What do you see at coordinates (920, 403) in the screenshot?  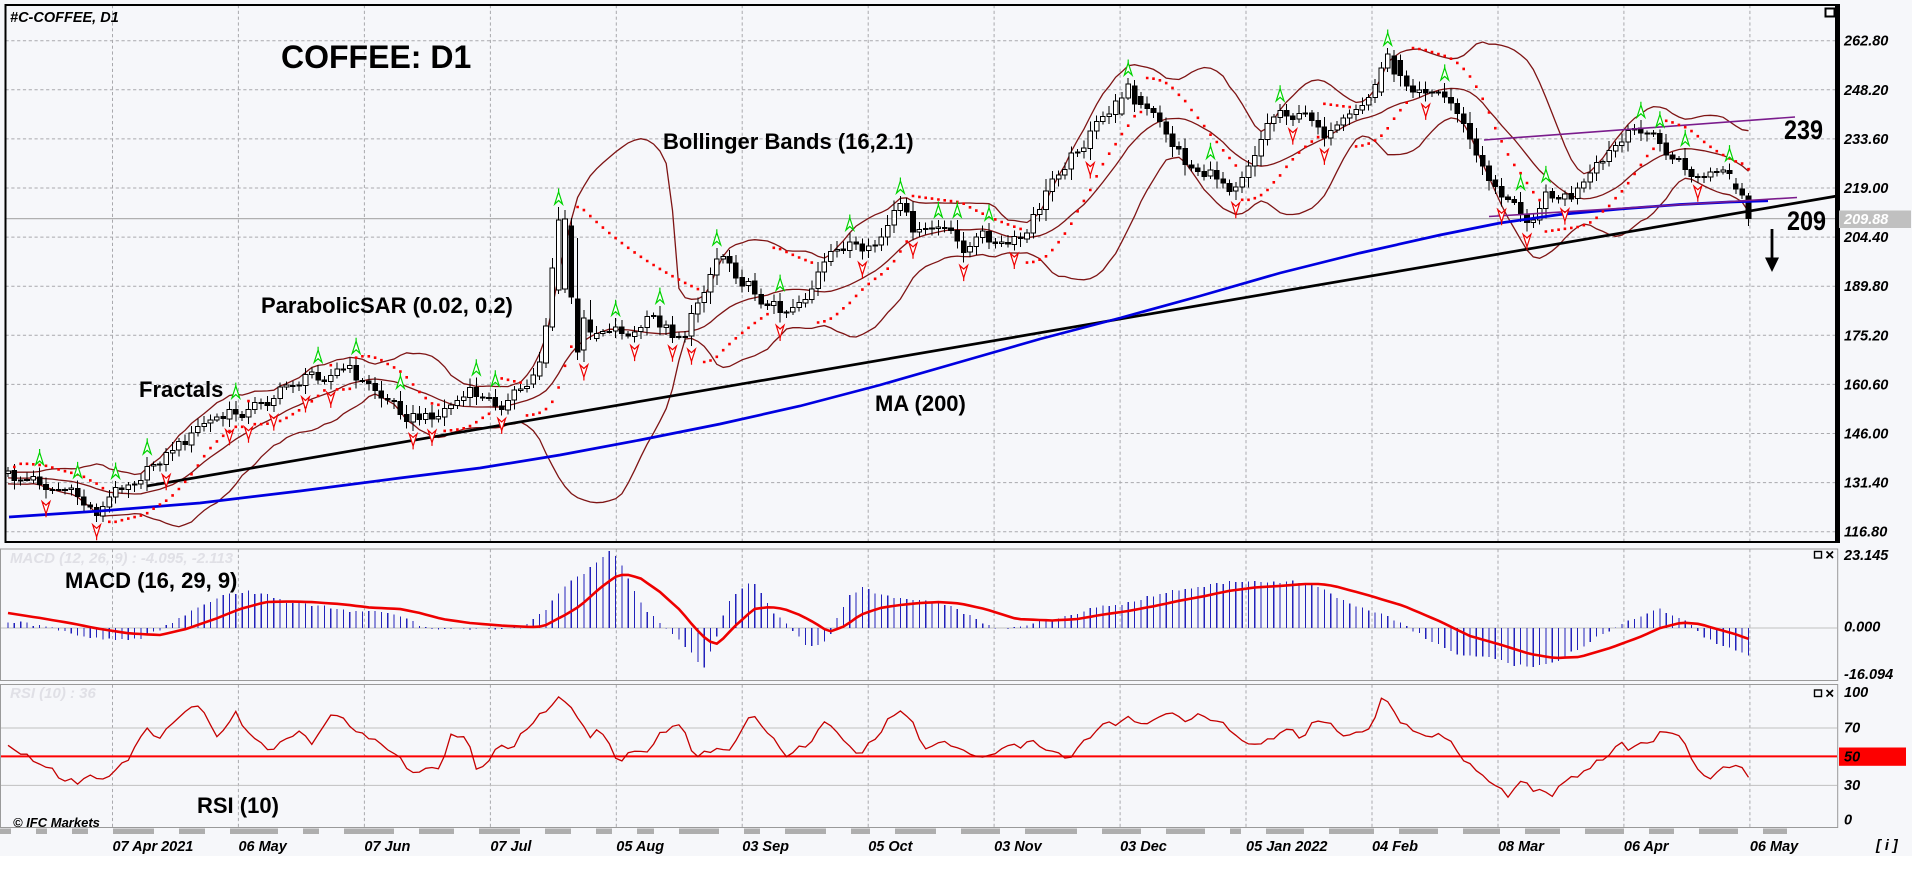 I see `svg-text: MA (200)` at bounding box center [920, 403].